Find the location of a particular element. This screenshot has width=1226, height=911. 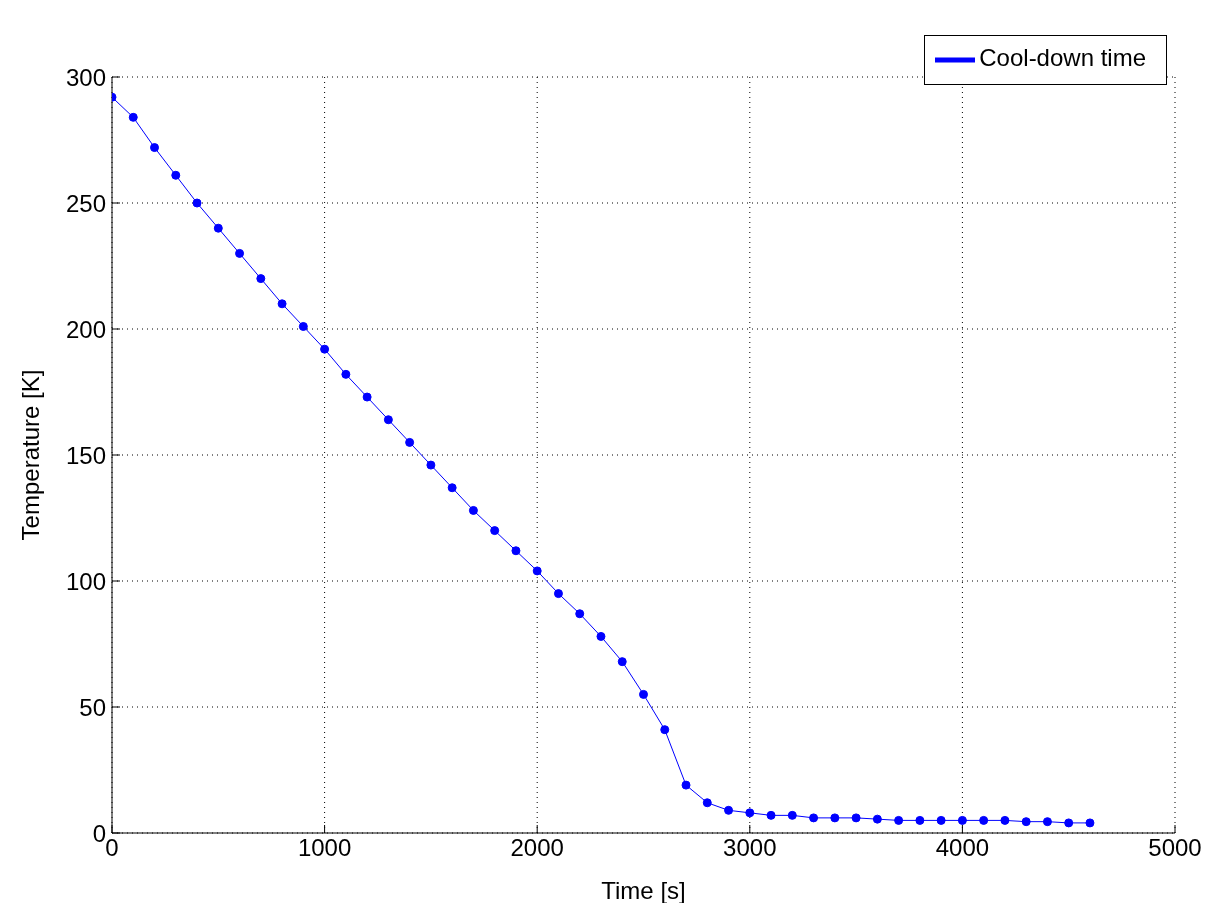

y-tick-label: 150 is located at coordinates (85, 455).